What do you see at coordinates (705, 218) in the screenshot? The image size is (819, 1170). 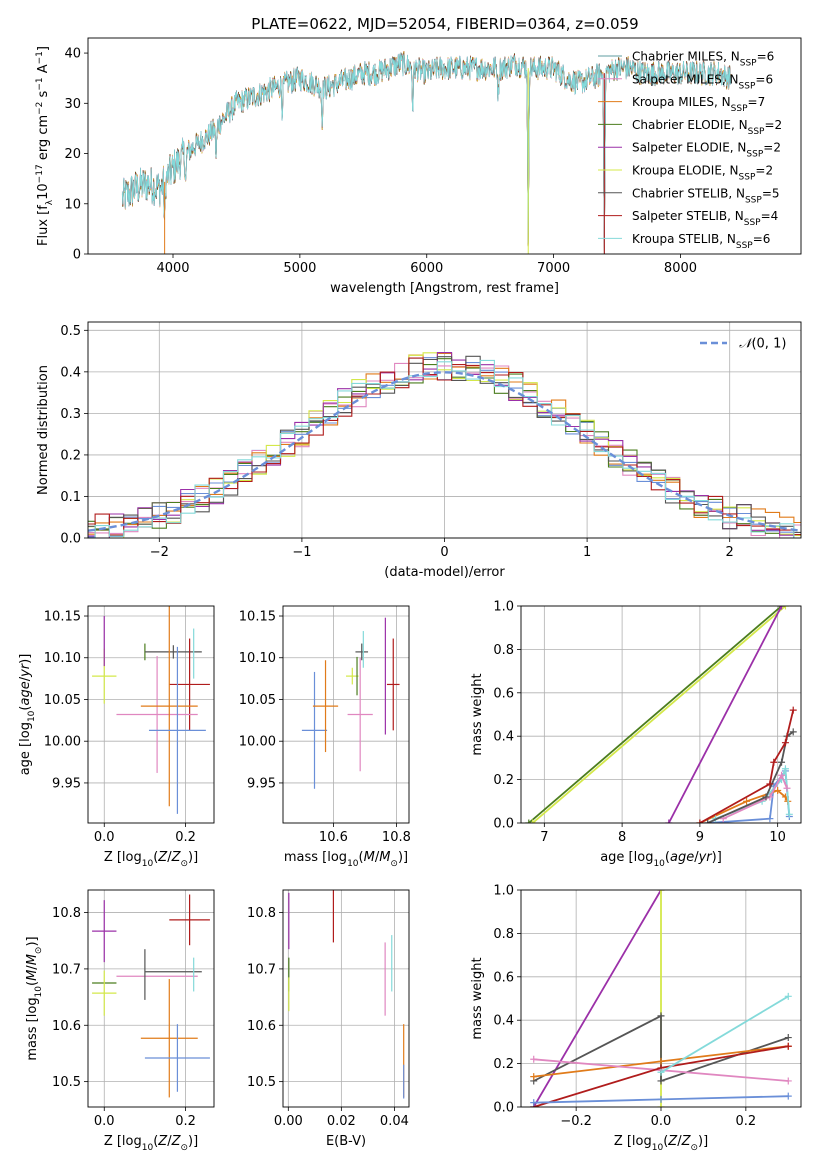 I see `legend-entry: Salpeter STELIB, NSSP=4` at bounding box center [705, 218].